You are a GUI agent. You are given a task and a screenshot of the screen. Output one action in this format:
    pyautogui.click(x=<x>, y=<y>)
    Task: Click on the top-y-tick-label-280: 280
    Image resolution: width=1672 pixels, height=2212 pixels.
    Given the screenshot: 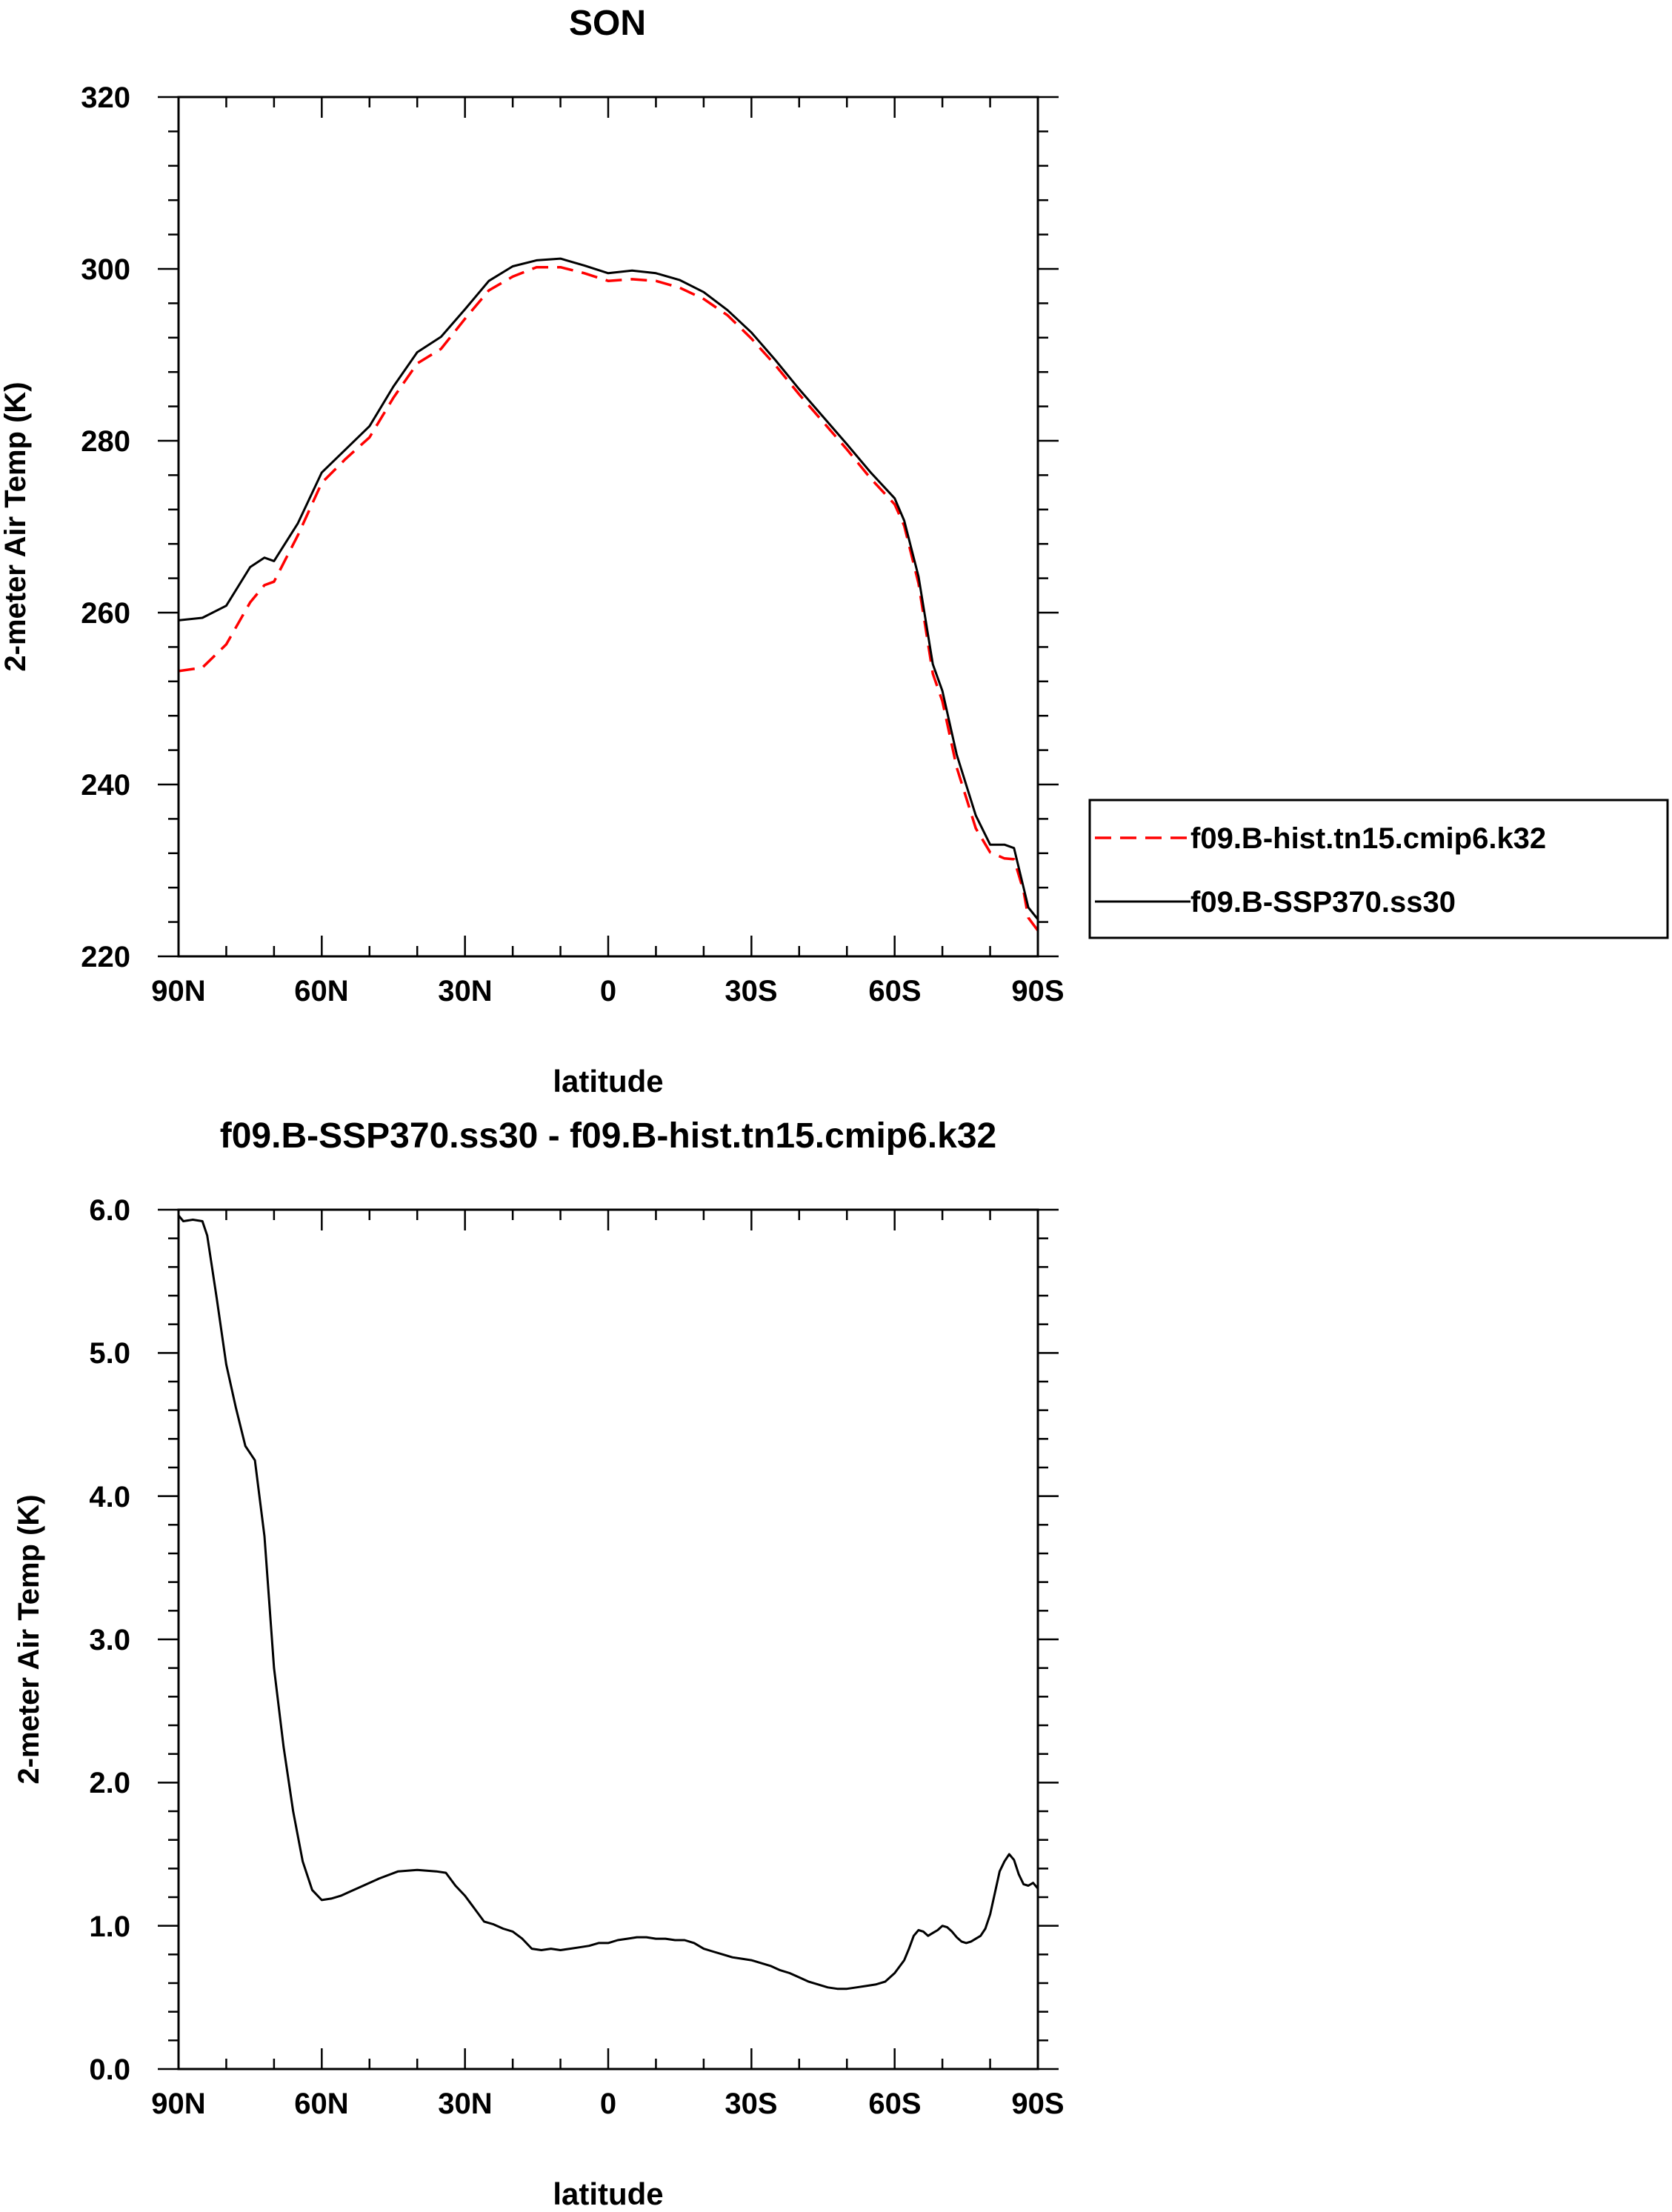 What is the action you would take?
    pyautogui.click(x=106, y=441)
    